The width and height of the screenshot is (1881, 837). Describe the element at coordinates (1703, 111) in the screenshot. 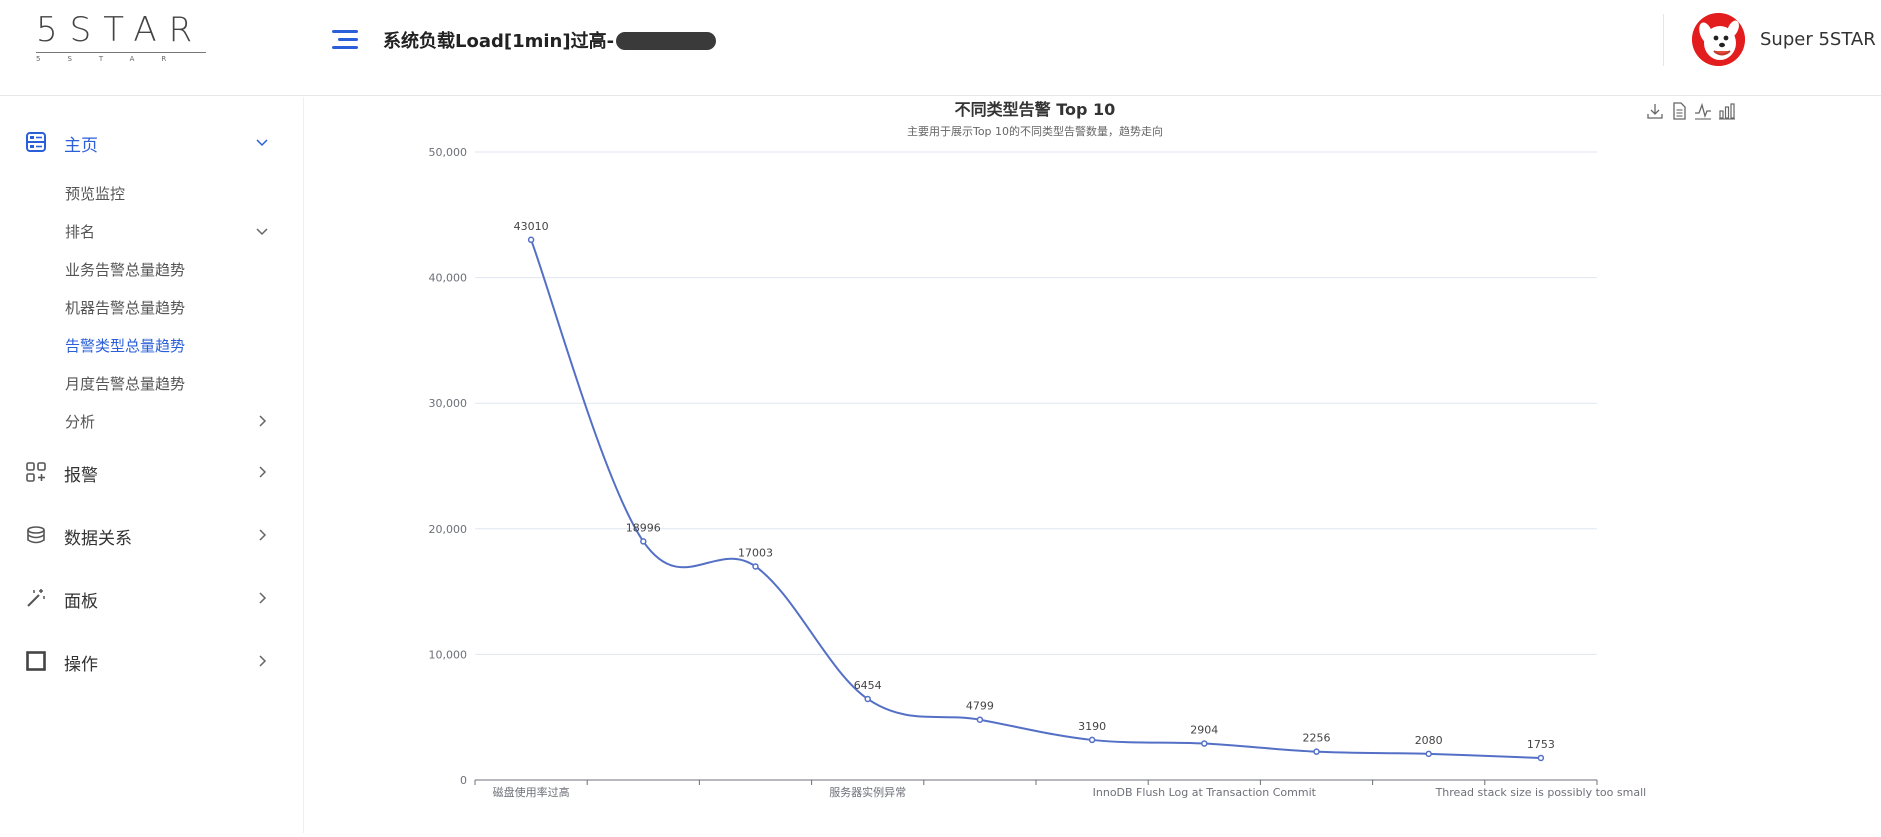

I see `line-chart-icon` at that location.